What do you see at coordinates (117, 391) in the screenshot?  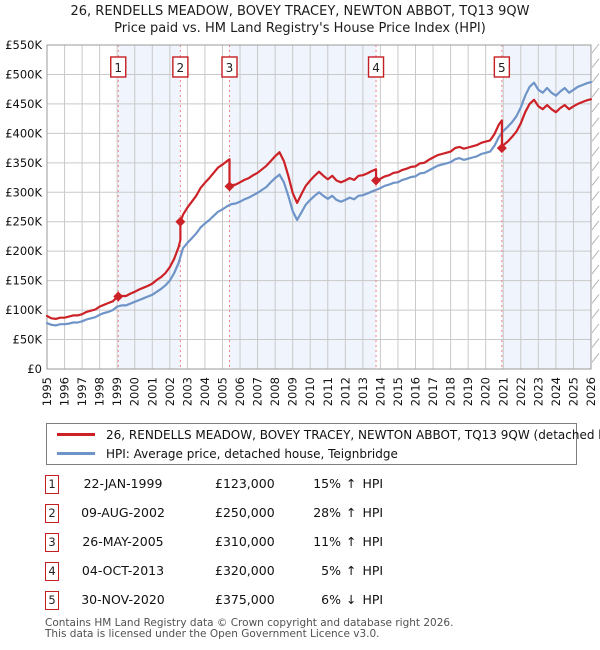 I see `x-tick-label: 1999` at bounding box center [117, 391].